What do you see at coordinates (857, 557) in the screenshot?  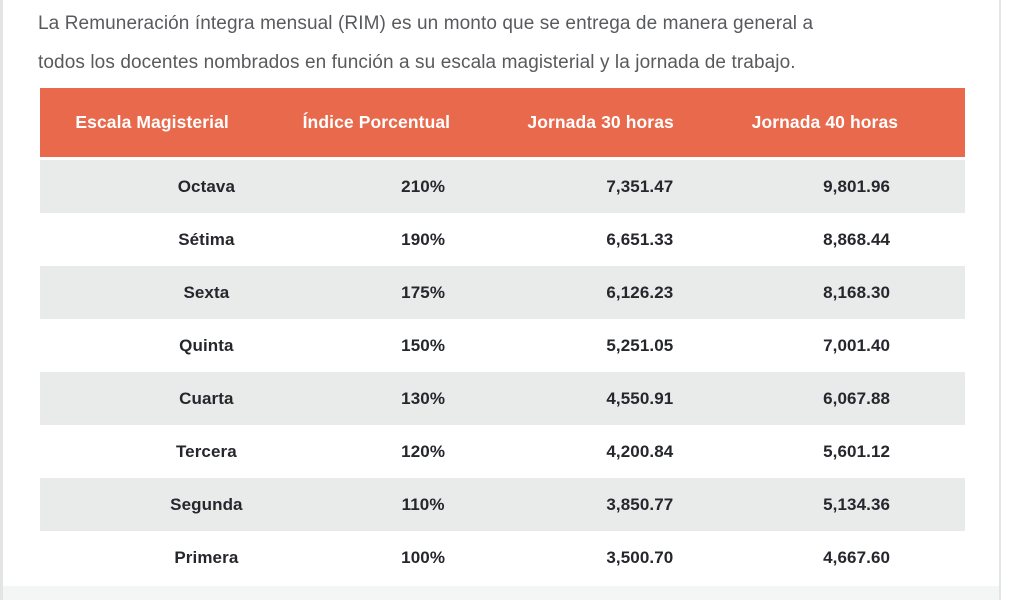 I see `cell-jornada-40-horas: 4,667.60` at bounding box center [857, 557].